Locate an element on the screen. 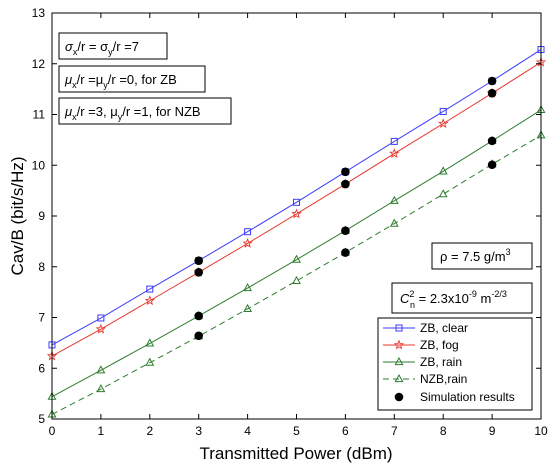  annotation-cn2-sup: 2 is located at coordinates (411, 294).